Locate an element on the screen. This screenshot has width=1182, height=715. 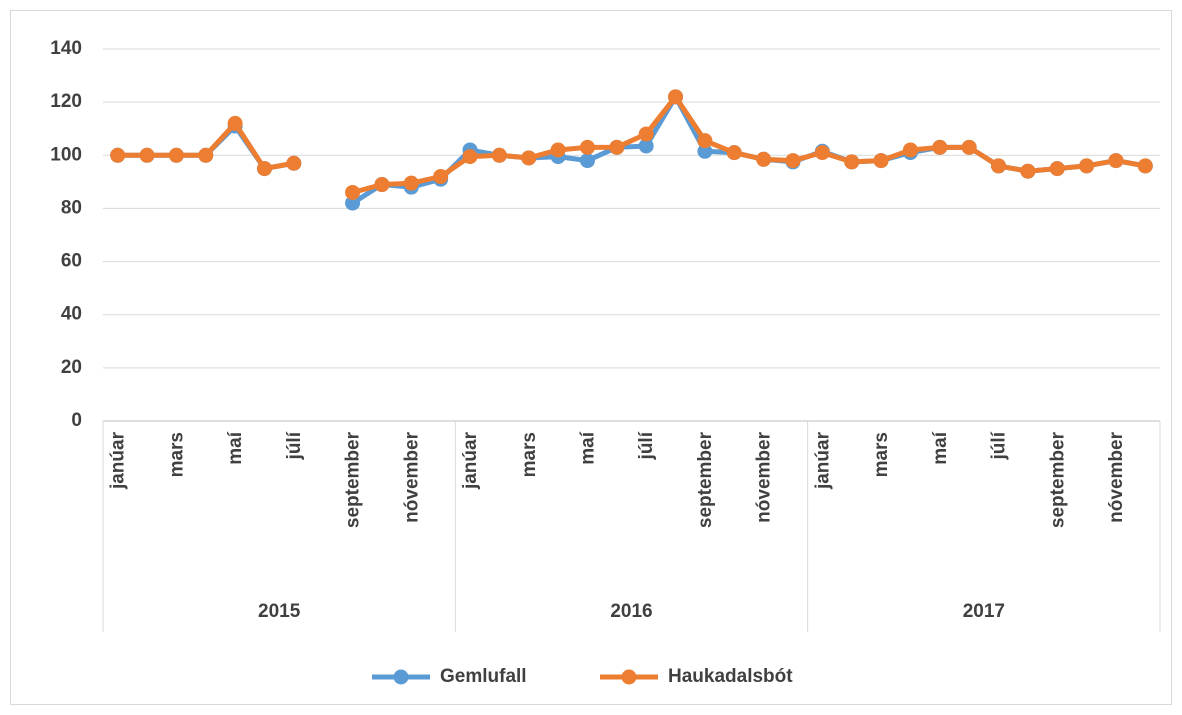
group-label: 2017 is located at coordinates (984, 611).